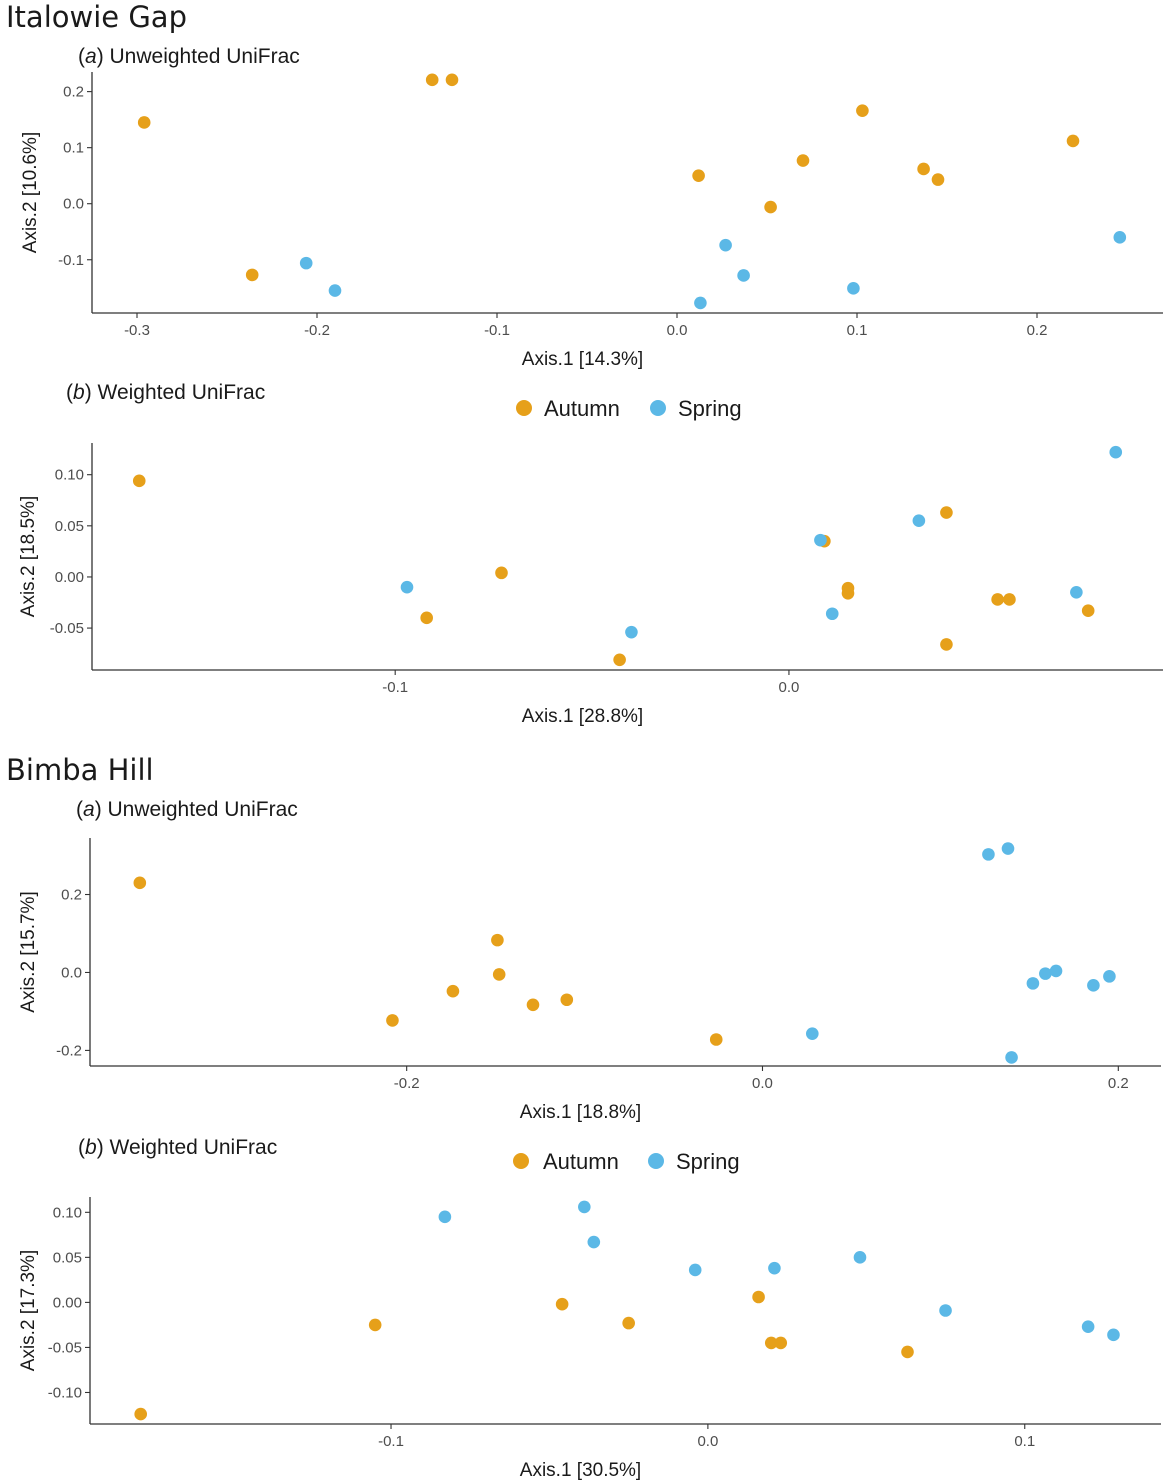 The width and height of the screenshot is (1167, 1484). Describe the element at coordinates (580, 1470) in the screenshot. I see `x-axis-title: Axis.1 [30.5%]` at that location.